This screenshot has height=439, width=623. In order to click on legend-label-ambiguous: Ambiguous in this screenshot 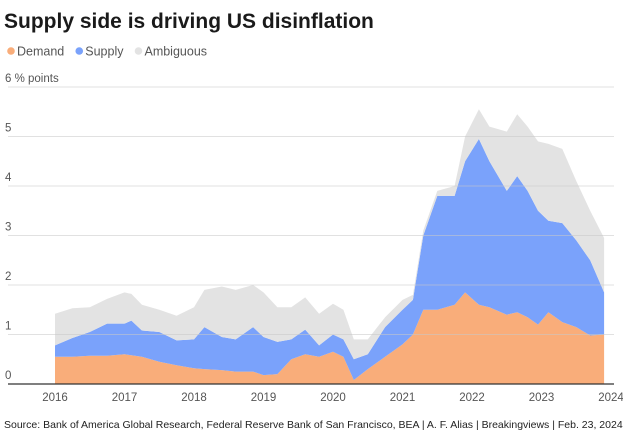, I will do `click(175, 52)`.